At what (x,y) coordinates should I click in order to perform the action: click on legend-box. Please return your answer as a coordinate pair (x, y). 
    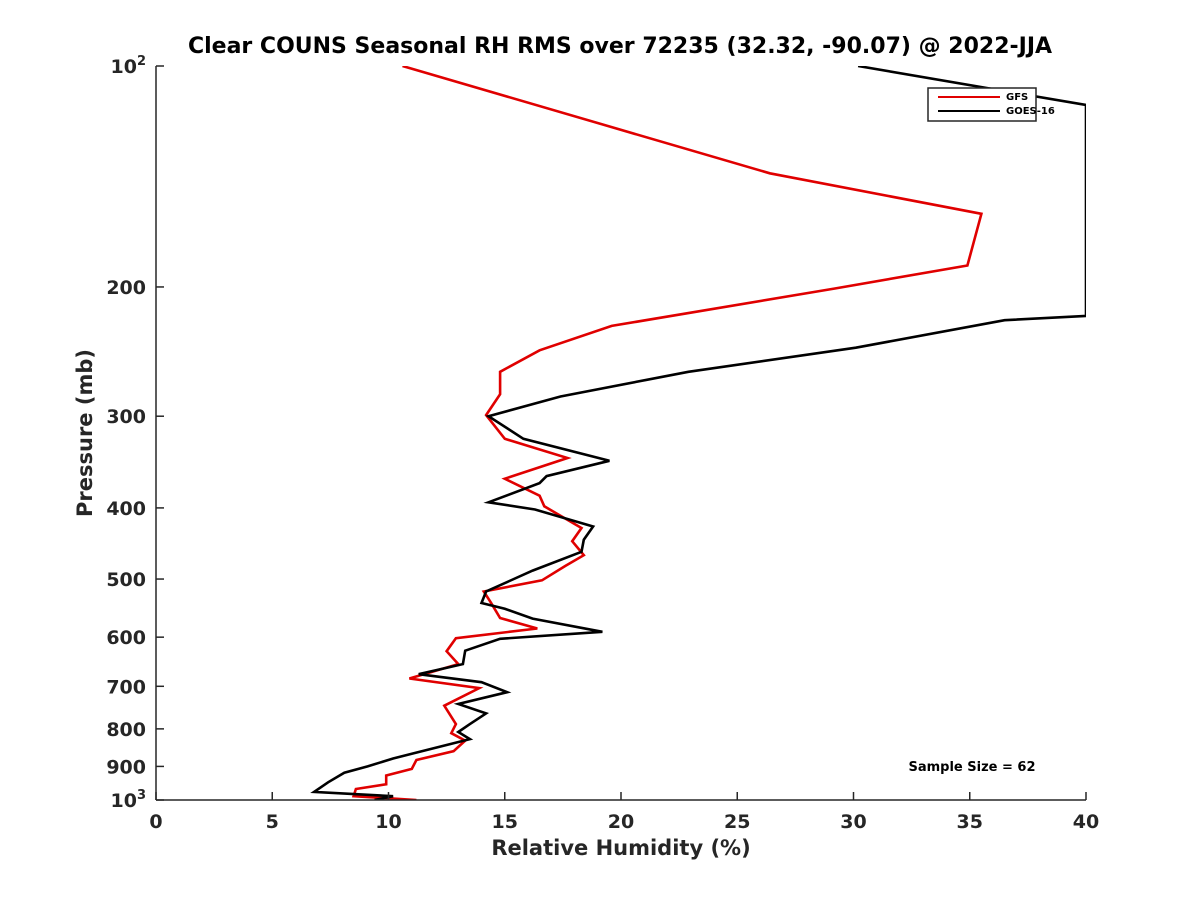
    Looking at the image, I should click on (982, 104).